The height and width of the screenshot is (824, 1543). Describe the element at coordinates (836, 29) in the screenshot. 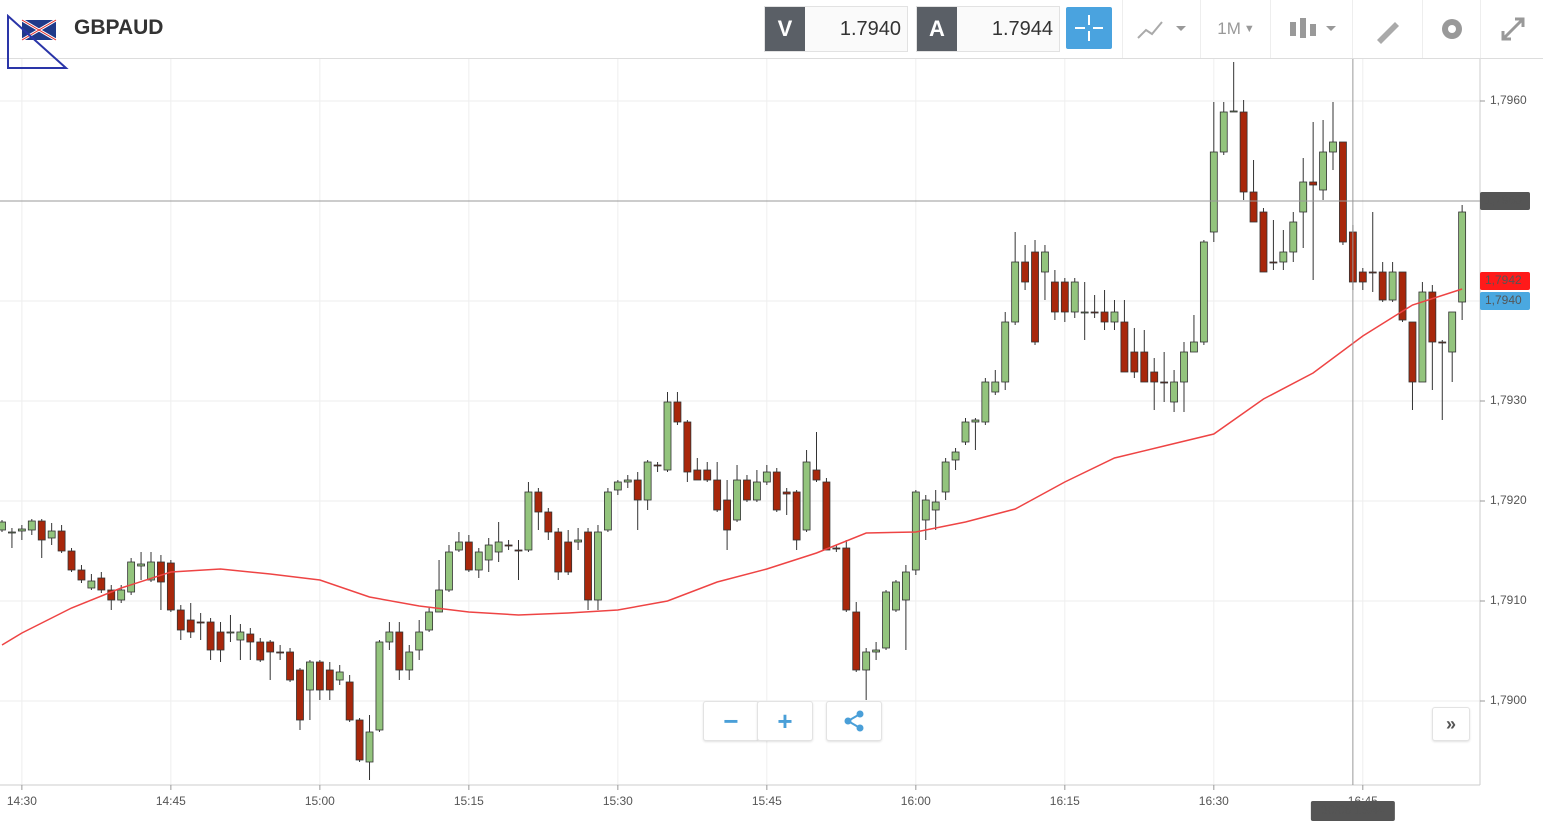

I see `bid-box: V 1.7940` at that location.